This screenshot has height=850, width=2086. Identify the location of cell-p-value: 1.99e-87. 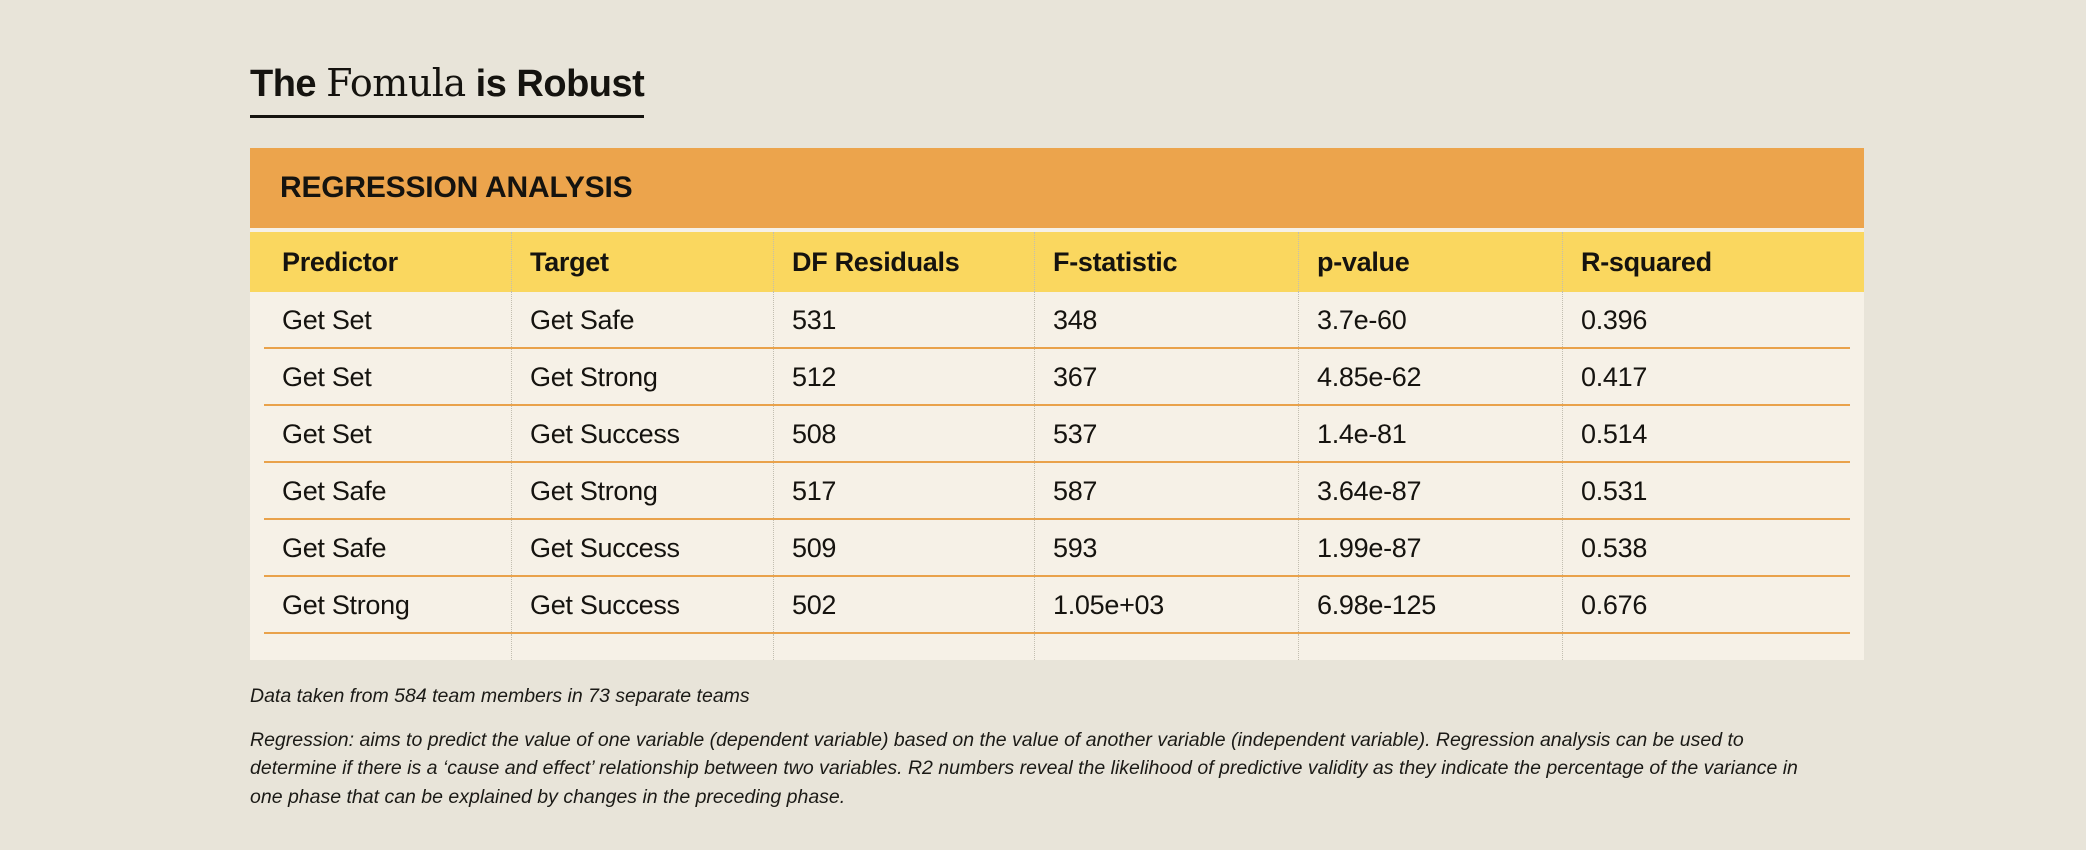
(1430, 548).